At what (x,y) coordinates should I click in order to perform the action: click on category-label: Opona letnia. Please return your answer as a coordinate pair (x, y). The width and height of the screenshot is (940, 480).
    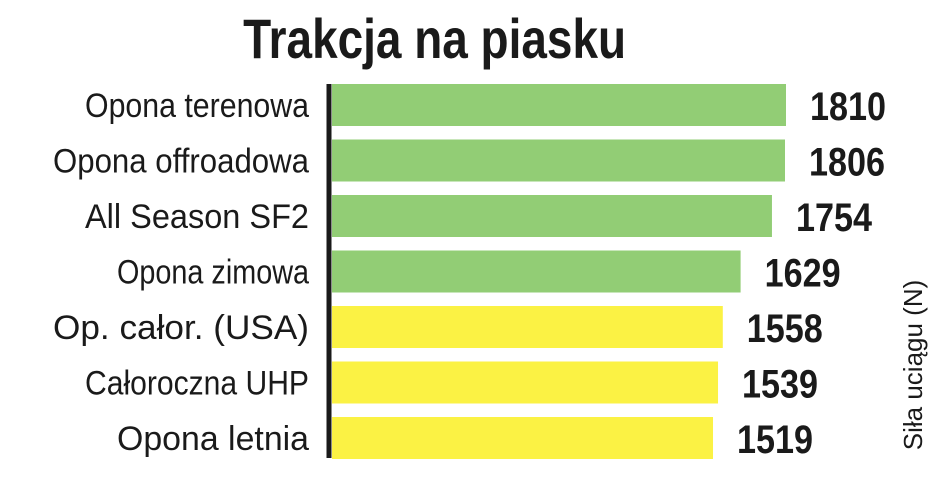
    Looking at the image, I should click on (213, 439).